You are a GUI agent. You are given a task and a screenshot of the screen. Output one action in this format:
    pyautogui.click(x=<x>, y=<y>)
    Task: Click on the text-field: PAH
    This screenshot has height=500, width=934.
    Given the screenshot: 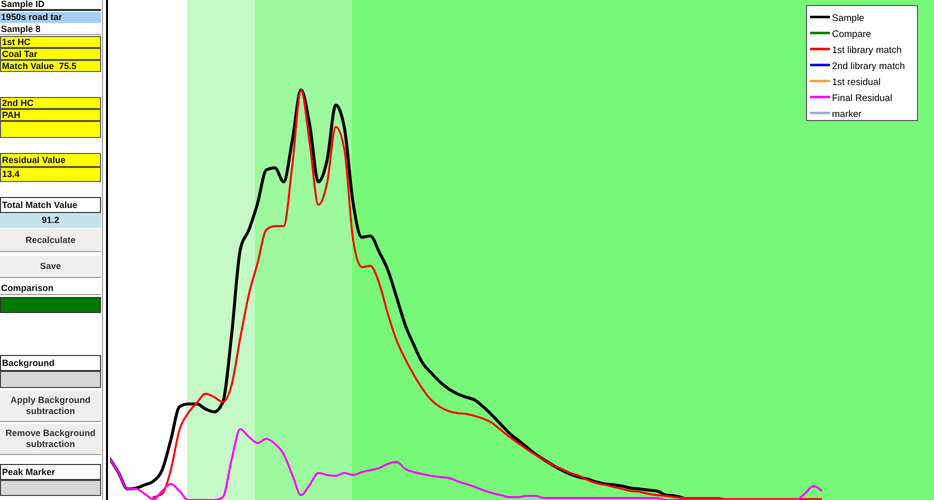 What is the action you would take?
    pyautogui.click(x=50, y=115)
    